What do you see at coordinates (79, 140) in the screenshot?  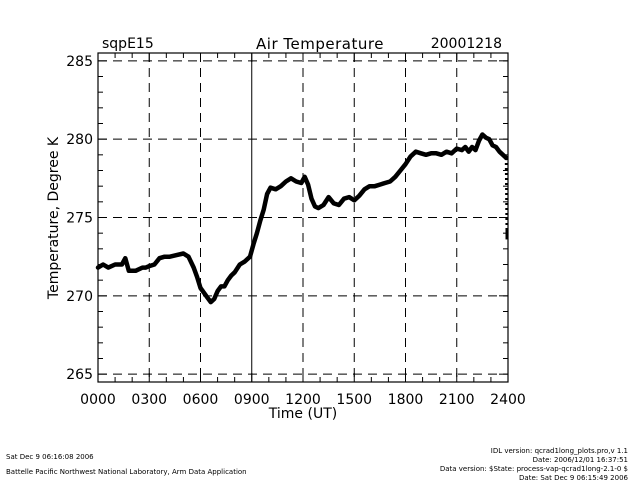 I see `y-tick-label: 280` at bounding box center [79, 140].